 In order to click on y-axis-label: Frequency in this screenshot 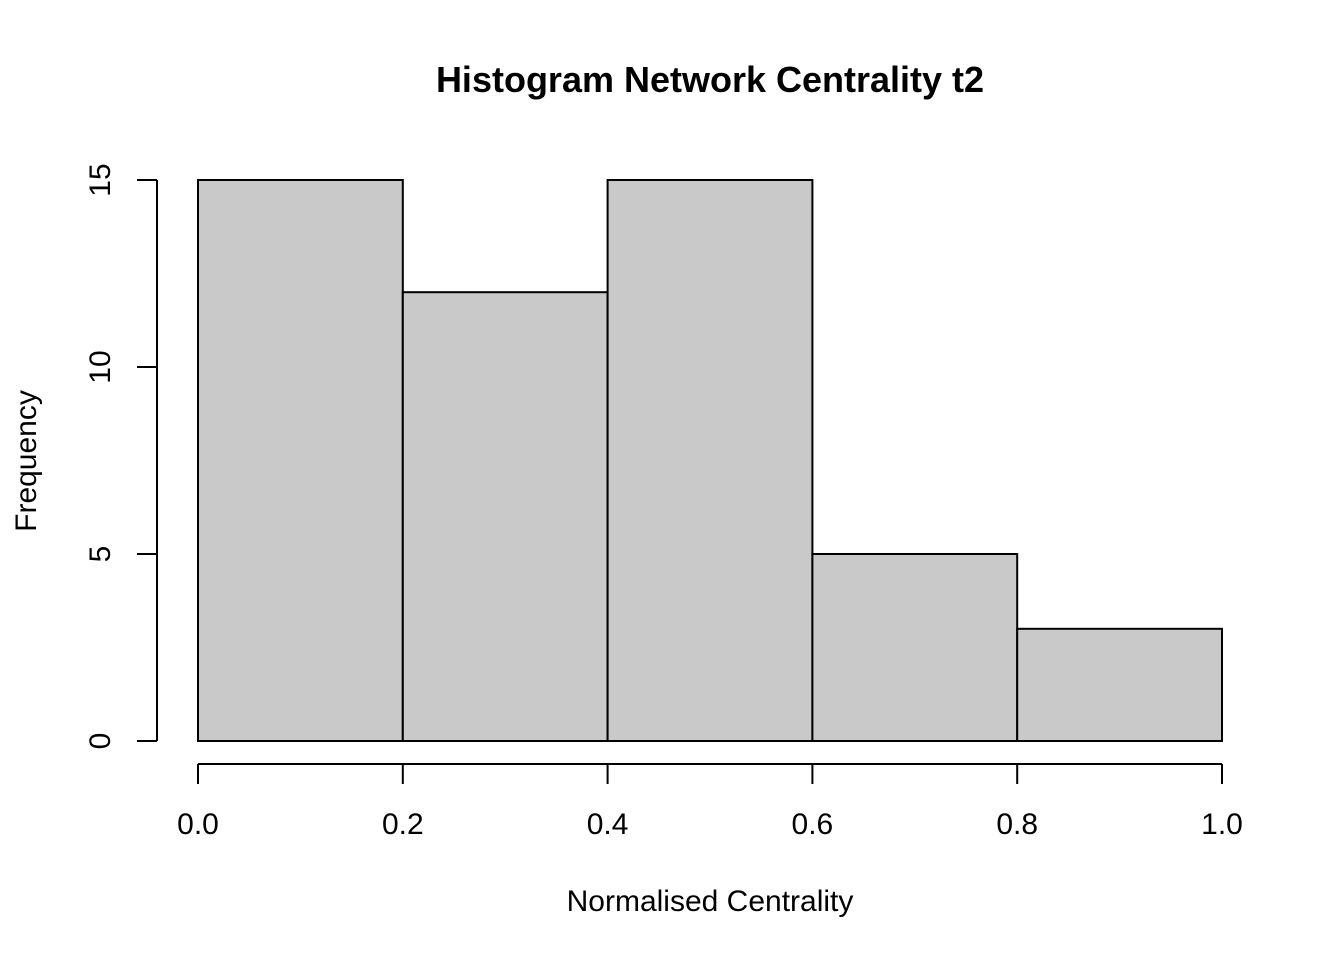, I will do `click(26, 461)`.